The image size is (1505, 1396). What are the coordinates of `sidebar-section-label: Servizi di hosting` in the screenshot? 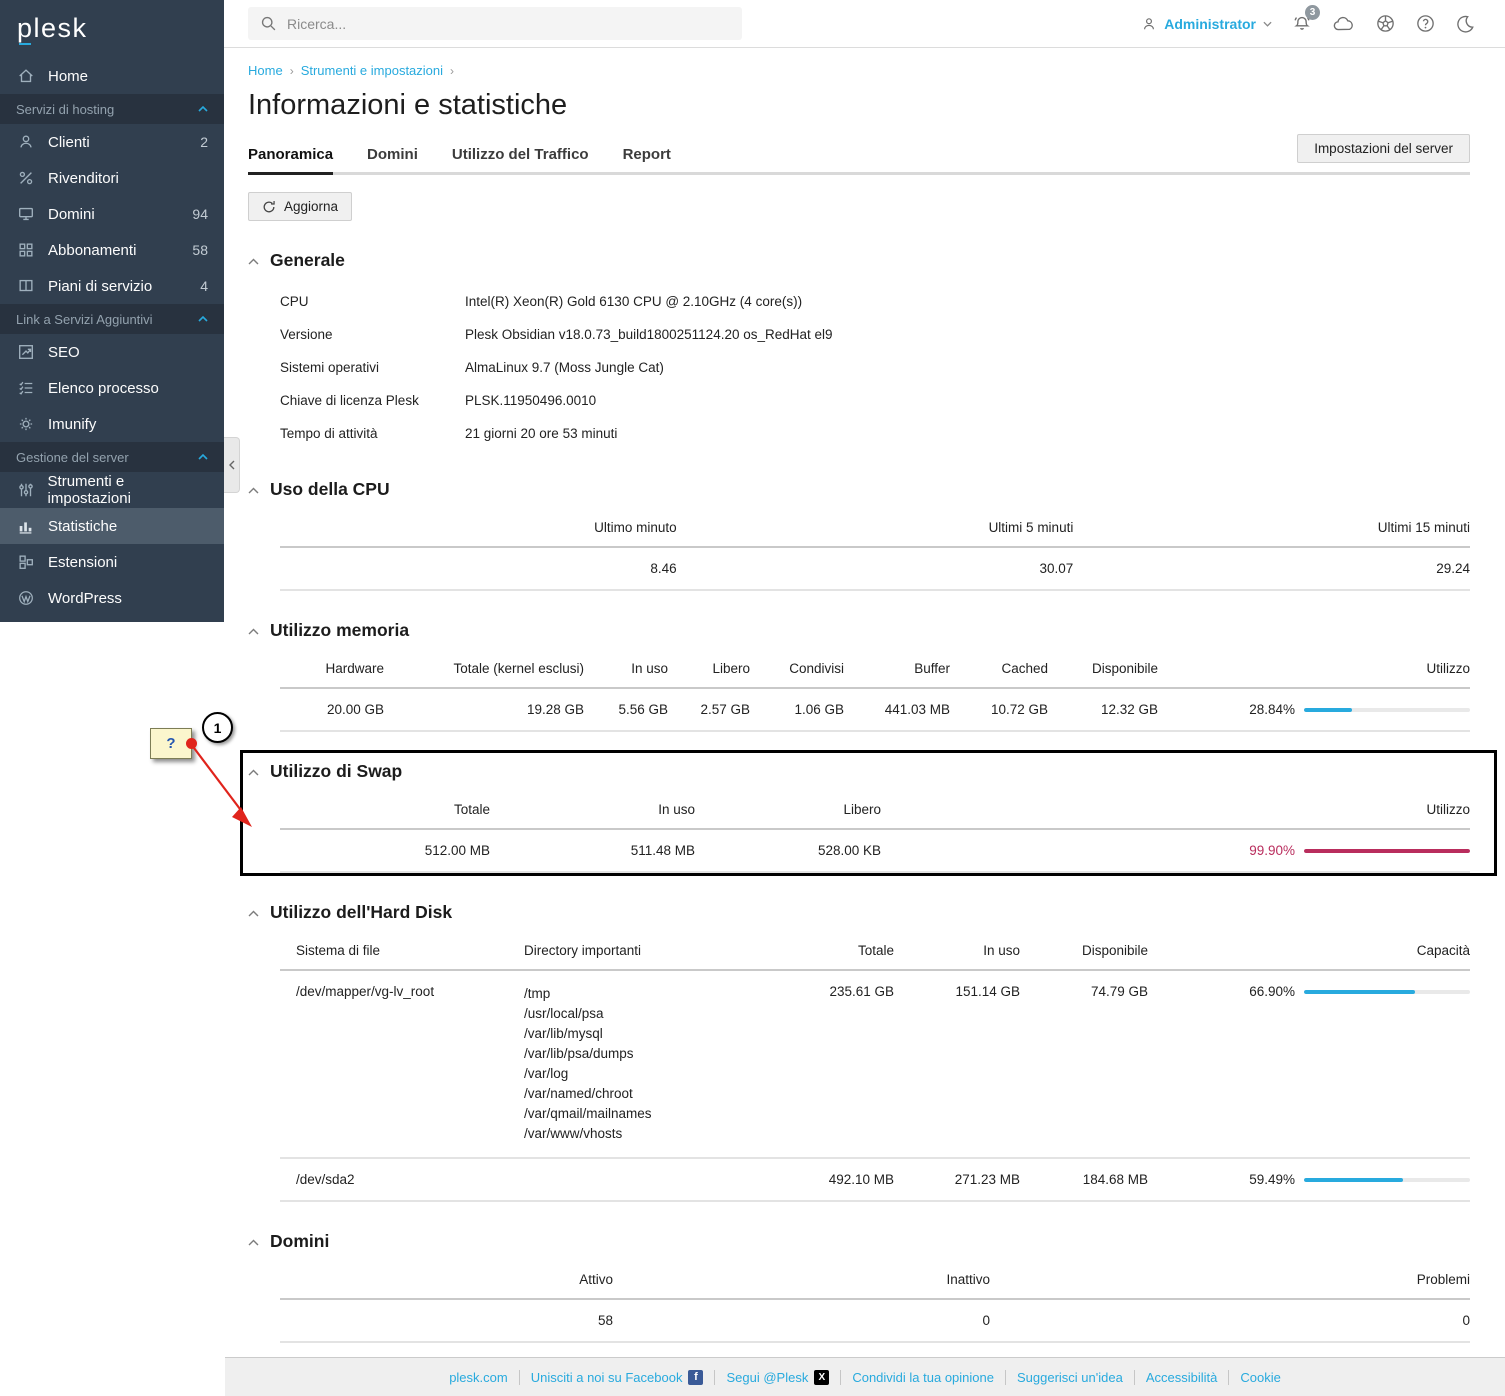 It's located at (65, 109).